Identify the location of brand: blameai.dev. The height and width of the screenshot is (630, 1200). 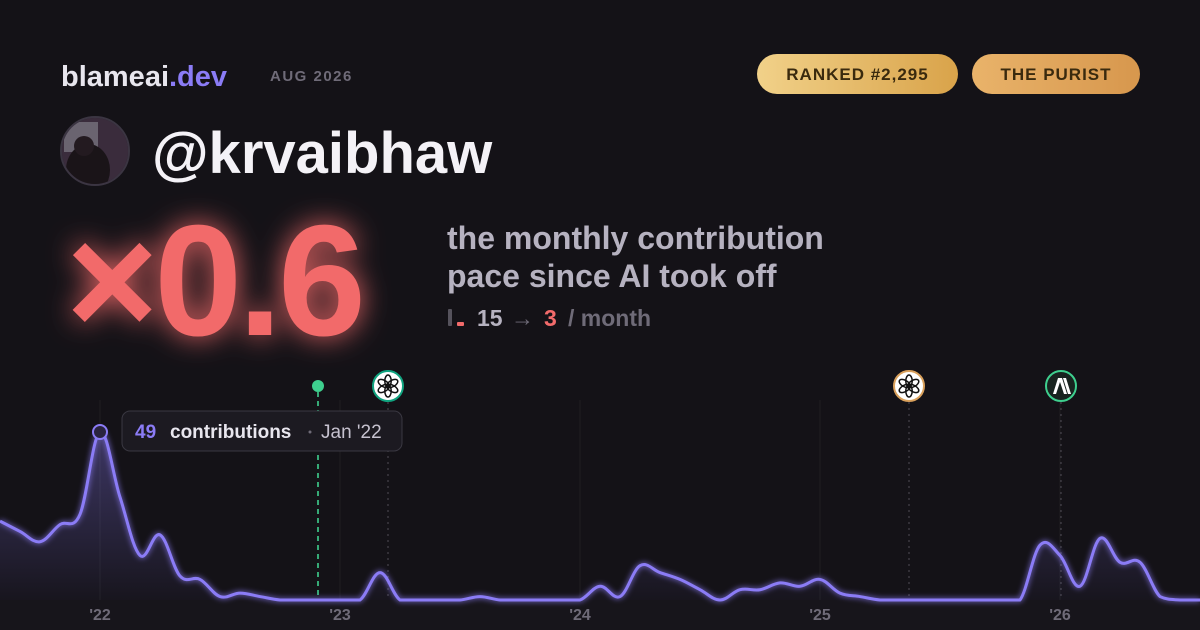
(144, 77).